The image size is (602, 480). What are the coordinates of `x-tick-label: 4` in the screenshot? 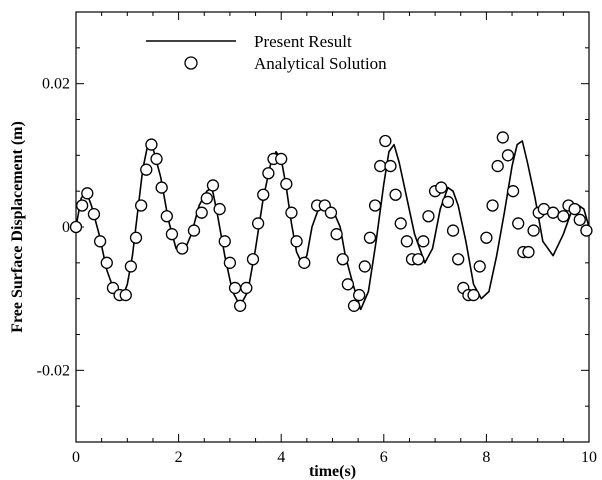 It's located at (281, 457).